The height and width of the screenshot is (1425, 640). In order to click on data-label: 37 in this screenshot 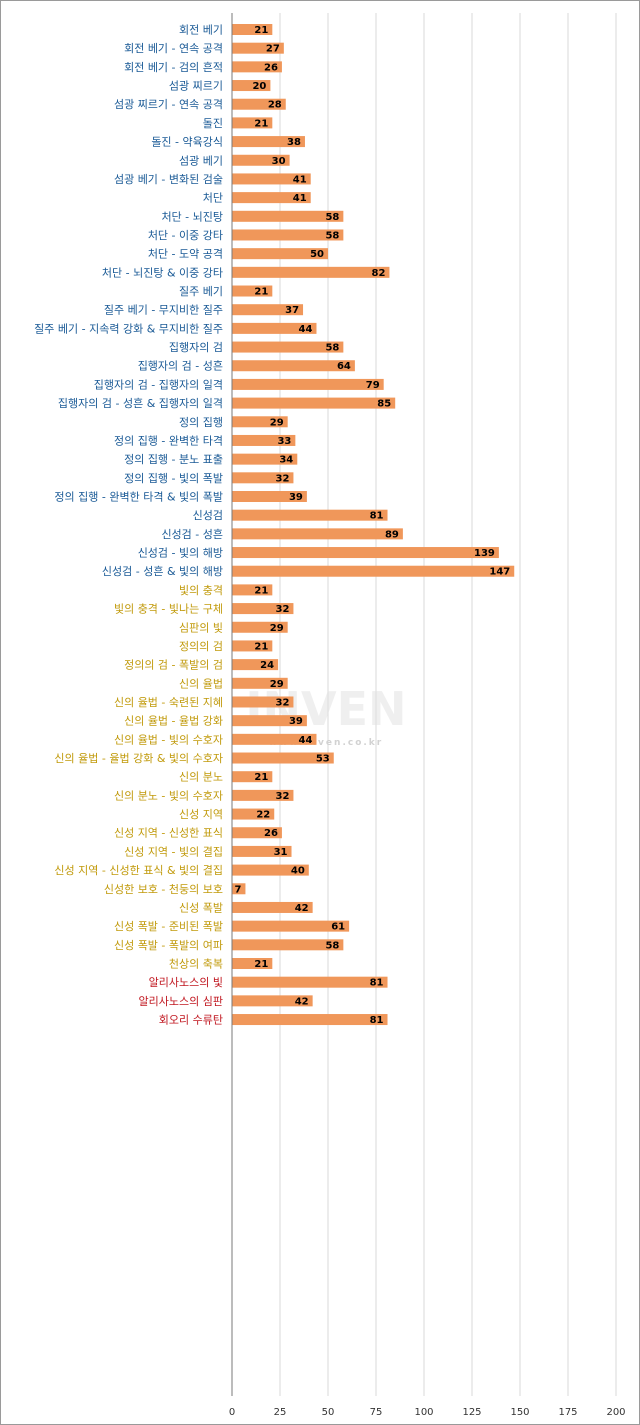, I will do `click(292, 310)`.